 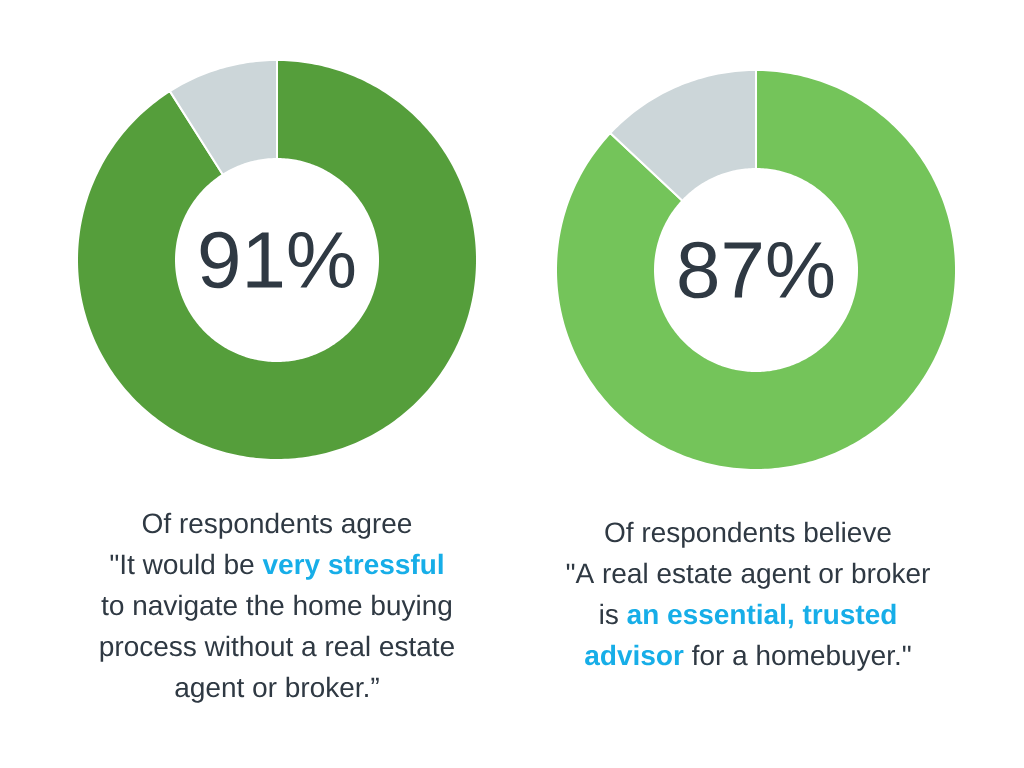 I want to click on text: "A real estate agent or broker, so click(x=748, y=575).